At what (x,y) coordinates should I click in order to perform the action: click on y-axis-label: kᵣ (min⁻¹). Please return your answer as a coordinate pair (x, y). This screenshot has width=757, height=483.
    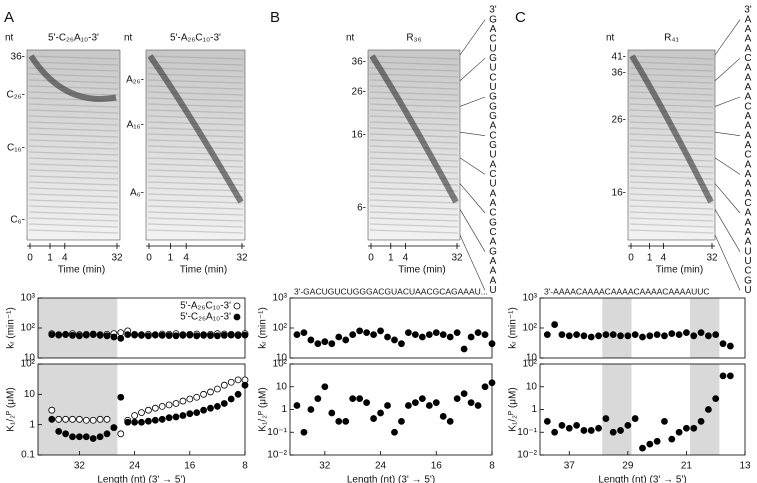
    Looking at the image, I should click on (513, 328).